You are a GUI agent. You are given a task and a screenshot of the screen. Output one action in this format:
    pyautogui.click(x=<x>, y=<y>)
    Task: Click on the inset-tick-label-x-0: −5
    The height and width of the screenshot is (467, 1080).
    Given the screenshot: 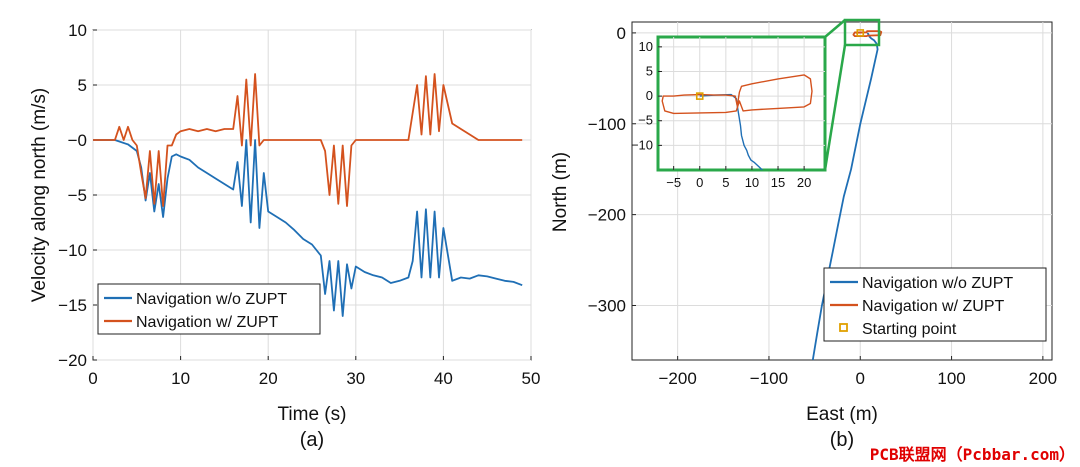 What is the action you would take?
    pyautogui.click(x=673, y=182)
    